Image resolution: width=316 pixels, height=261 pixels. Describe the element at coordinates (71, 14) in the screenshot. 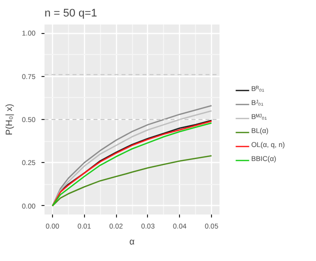

I see `chart-title: n = 50 q=1` at that location.